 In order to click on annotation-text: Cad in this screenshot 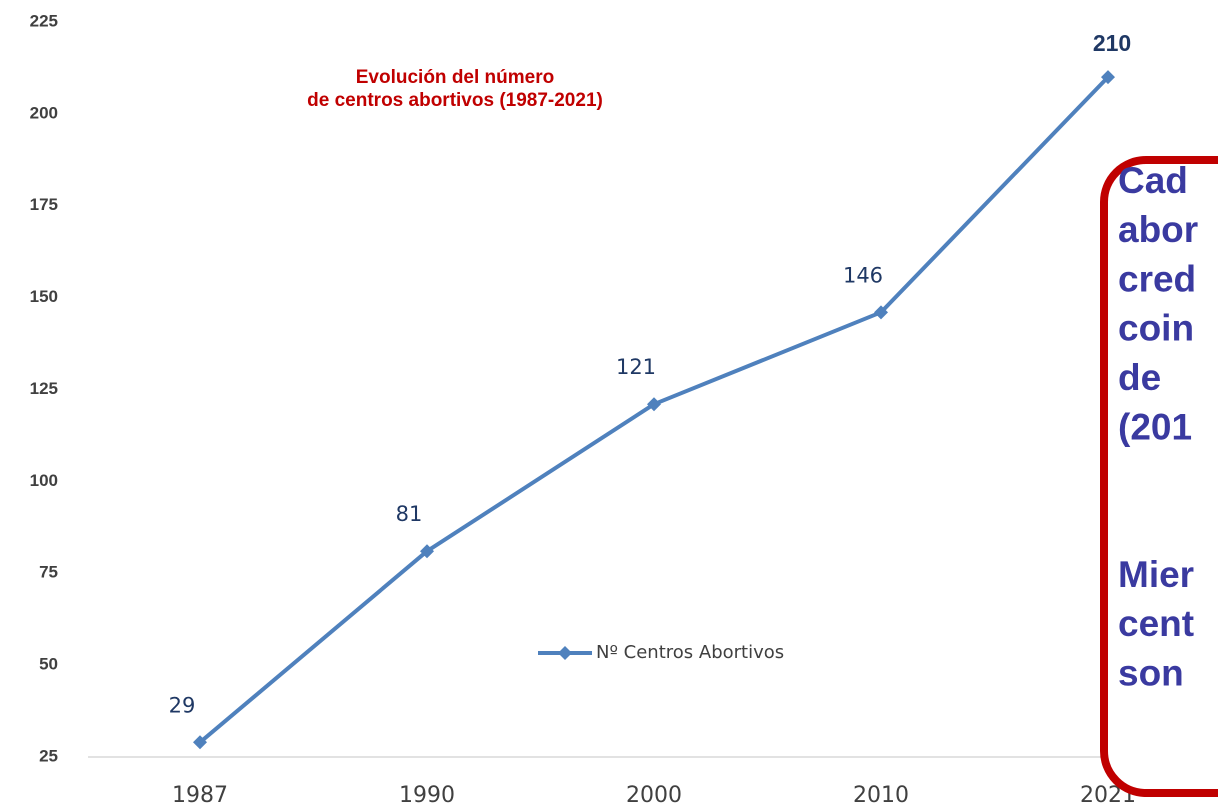, I will do `click(1153, 180)`.